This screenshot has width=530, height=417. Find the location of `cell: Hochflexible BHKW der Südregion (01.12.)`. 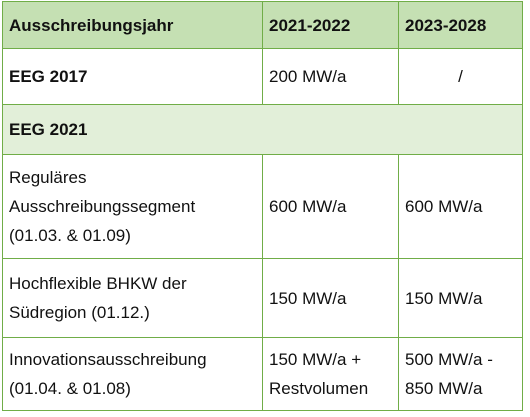

cell: Hochflexible BHKW der Südregion (01.12.) is located at coordinates (132, 298).